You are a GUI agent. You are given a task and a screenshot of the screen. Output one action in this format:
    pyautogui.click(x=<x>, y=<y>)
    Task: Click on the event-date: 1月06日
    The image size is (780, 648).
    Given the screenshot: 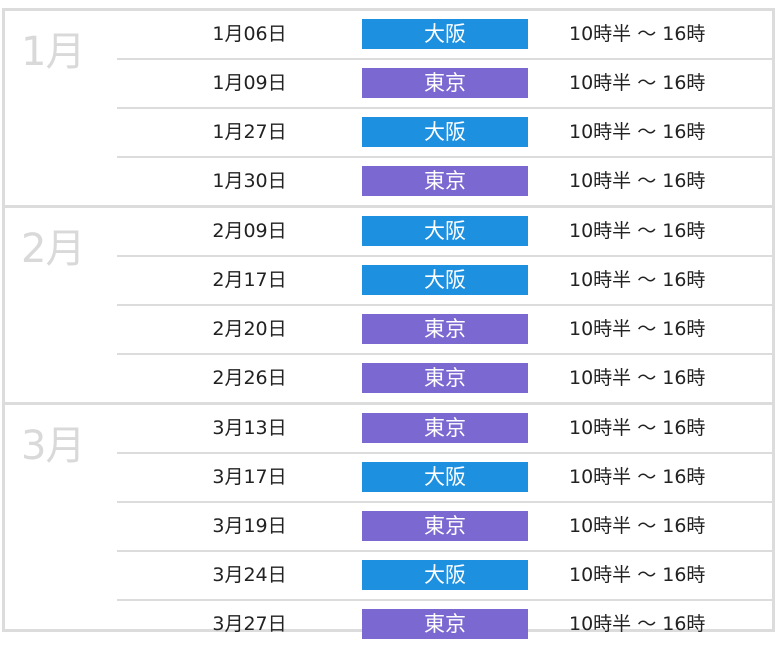 What is the action you would take?
    pyautogui.click(x=249, y=34)
    